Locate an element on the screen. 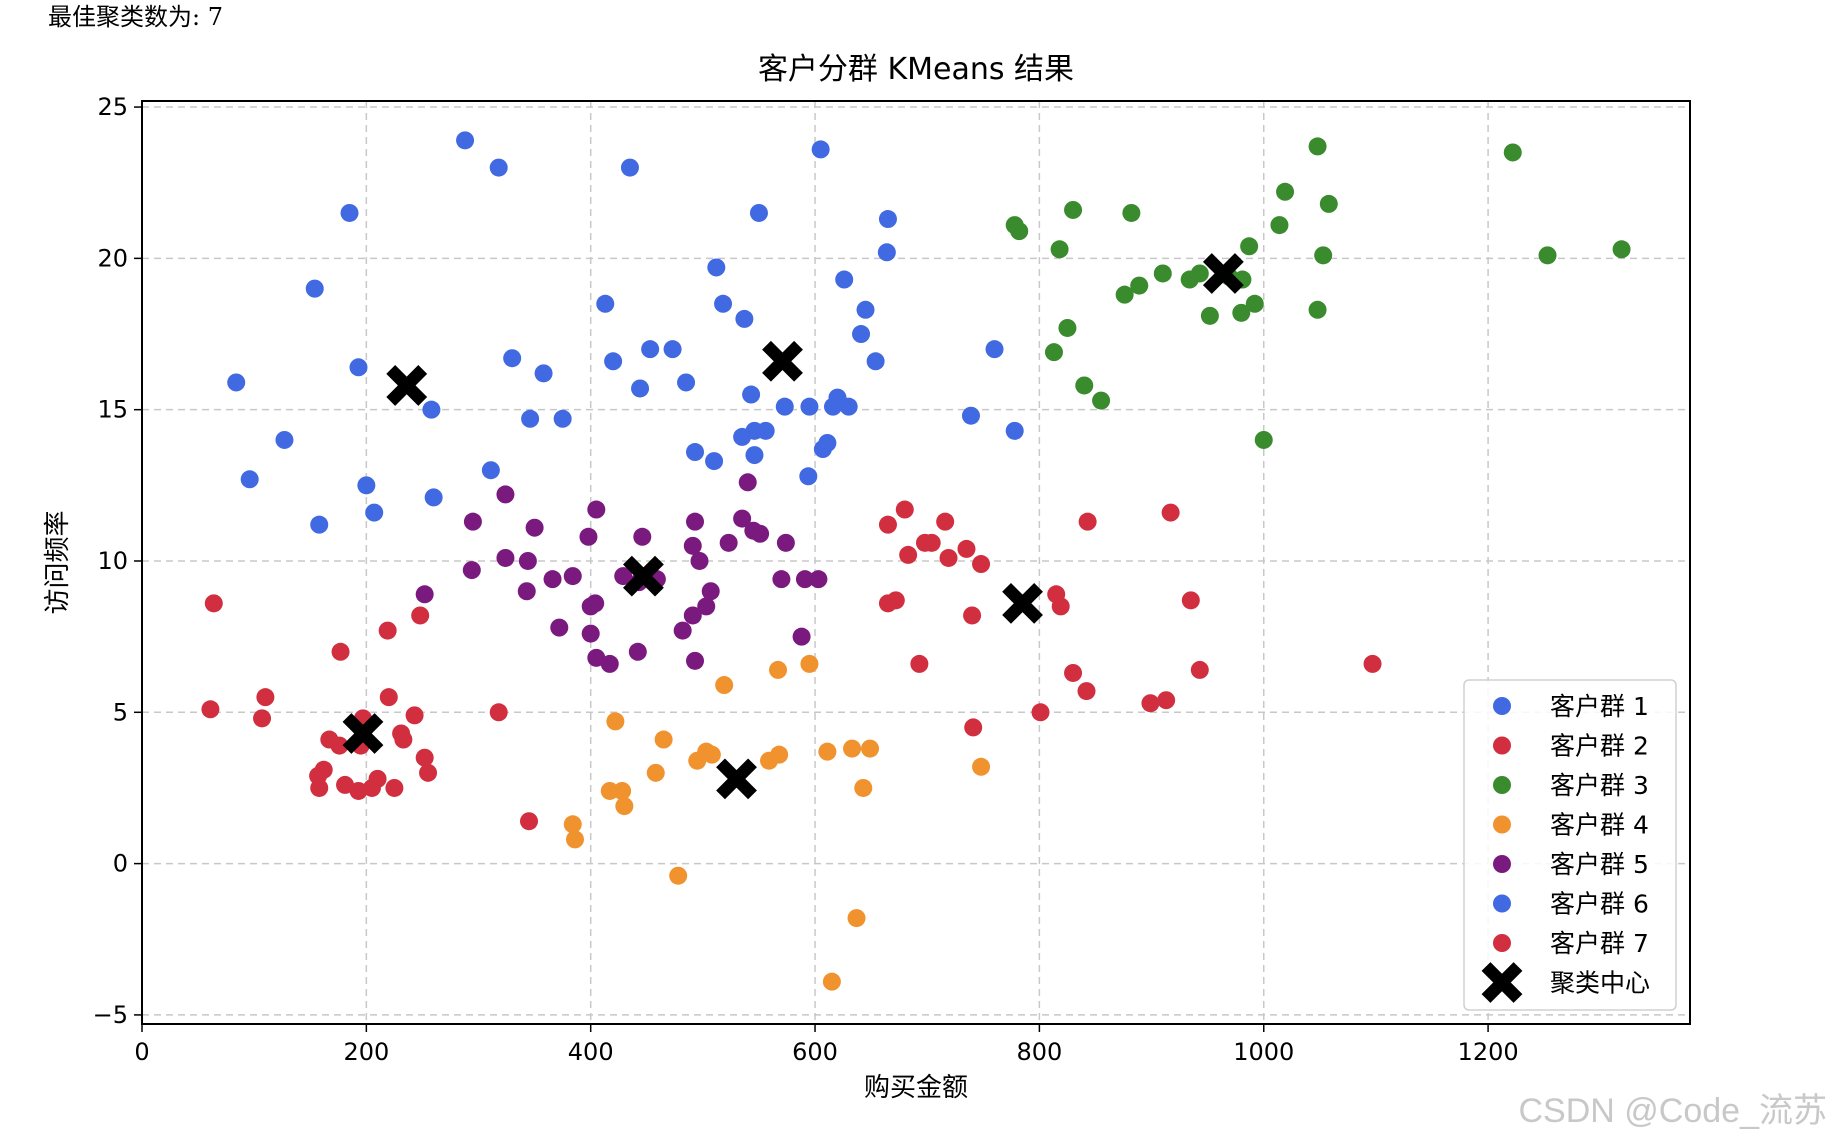 This screenshot has width=1831, height=1142. legend-label: 客户群 2 is located at coordinates (1599, 746).